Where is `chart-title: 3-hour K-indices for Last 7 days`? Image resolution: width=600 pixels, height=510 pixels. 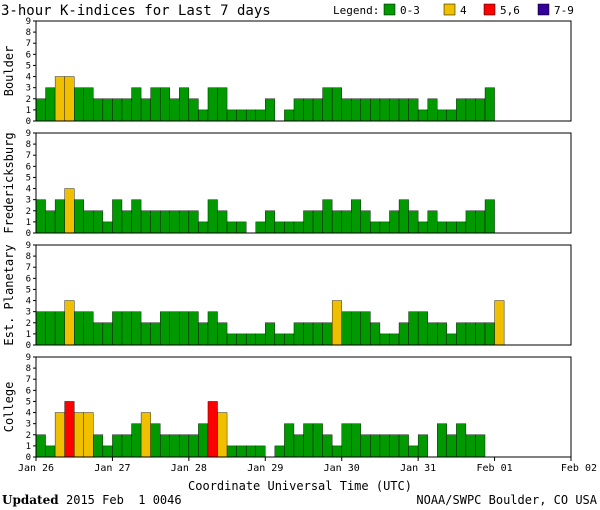 chart-title: 3-hour K-indices for Last 7 days is located at coordinates (136, 11).